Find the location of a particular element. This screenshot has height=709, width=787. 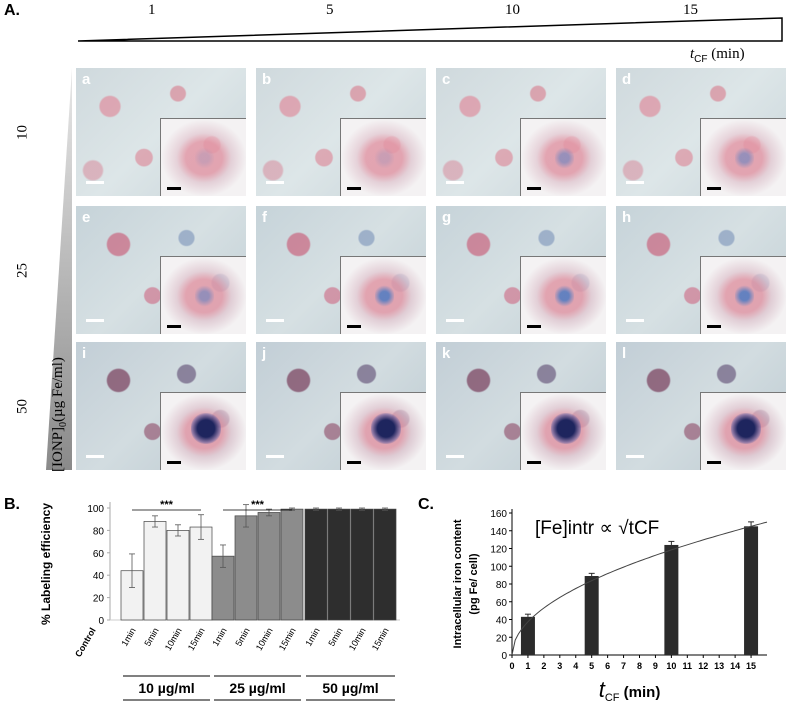

conc-tick-50: 50 is located at coordinates (22, 406).